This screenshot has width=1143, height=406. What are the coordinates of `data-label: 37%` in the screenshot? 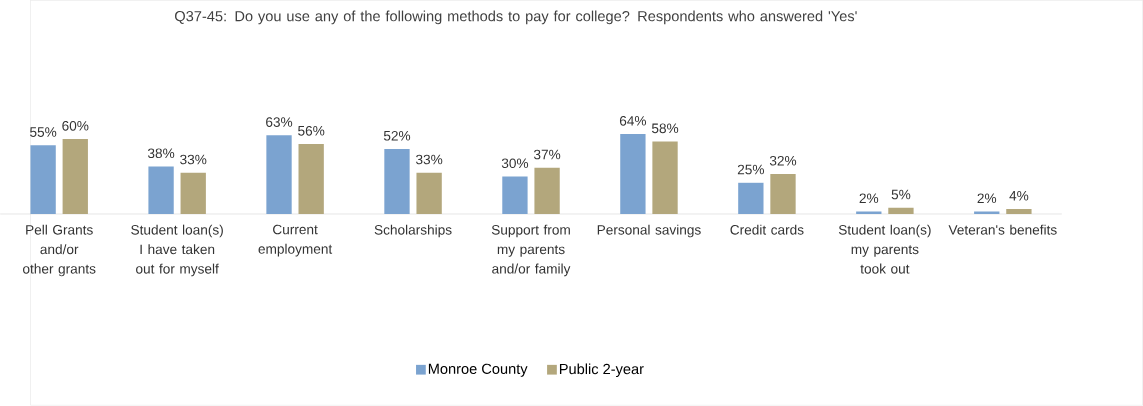 It's located at (547, 154).